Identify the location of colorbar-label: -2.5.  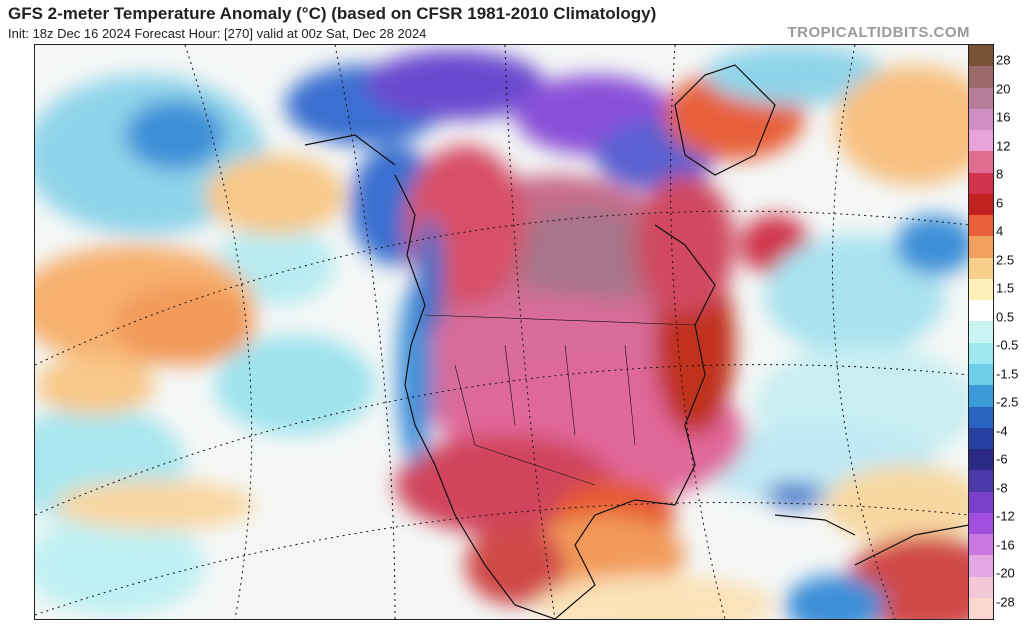
(1007, 402).